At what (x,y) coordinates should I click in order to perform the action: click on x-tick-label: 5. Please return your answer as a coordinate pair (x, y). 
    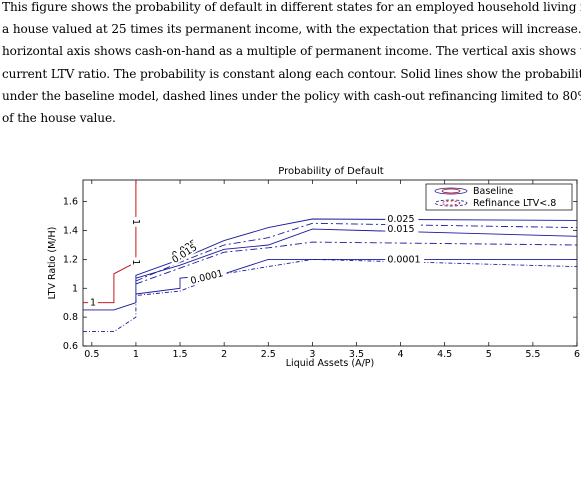
    Looking at the image, I should click on (489, 354).